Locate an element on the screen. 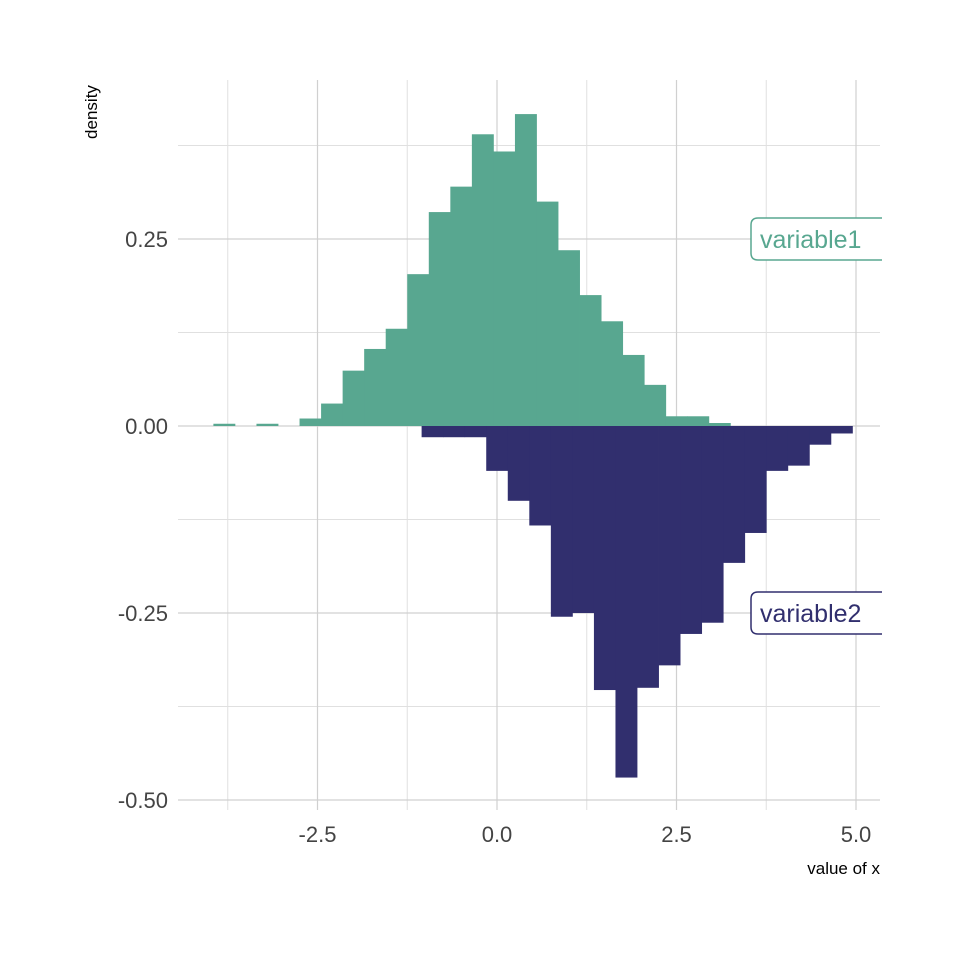 Image resolution: width=960 pixels, height=960 pixels. series-labels: variable1 variable2 is located at coordinates (816, 426).